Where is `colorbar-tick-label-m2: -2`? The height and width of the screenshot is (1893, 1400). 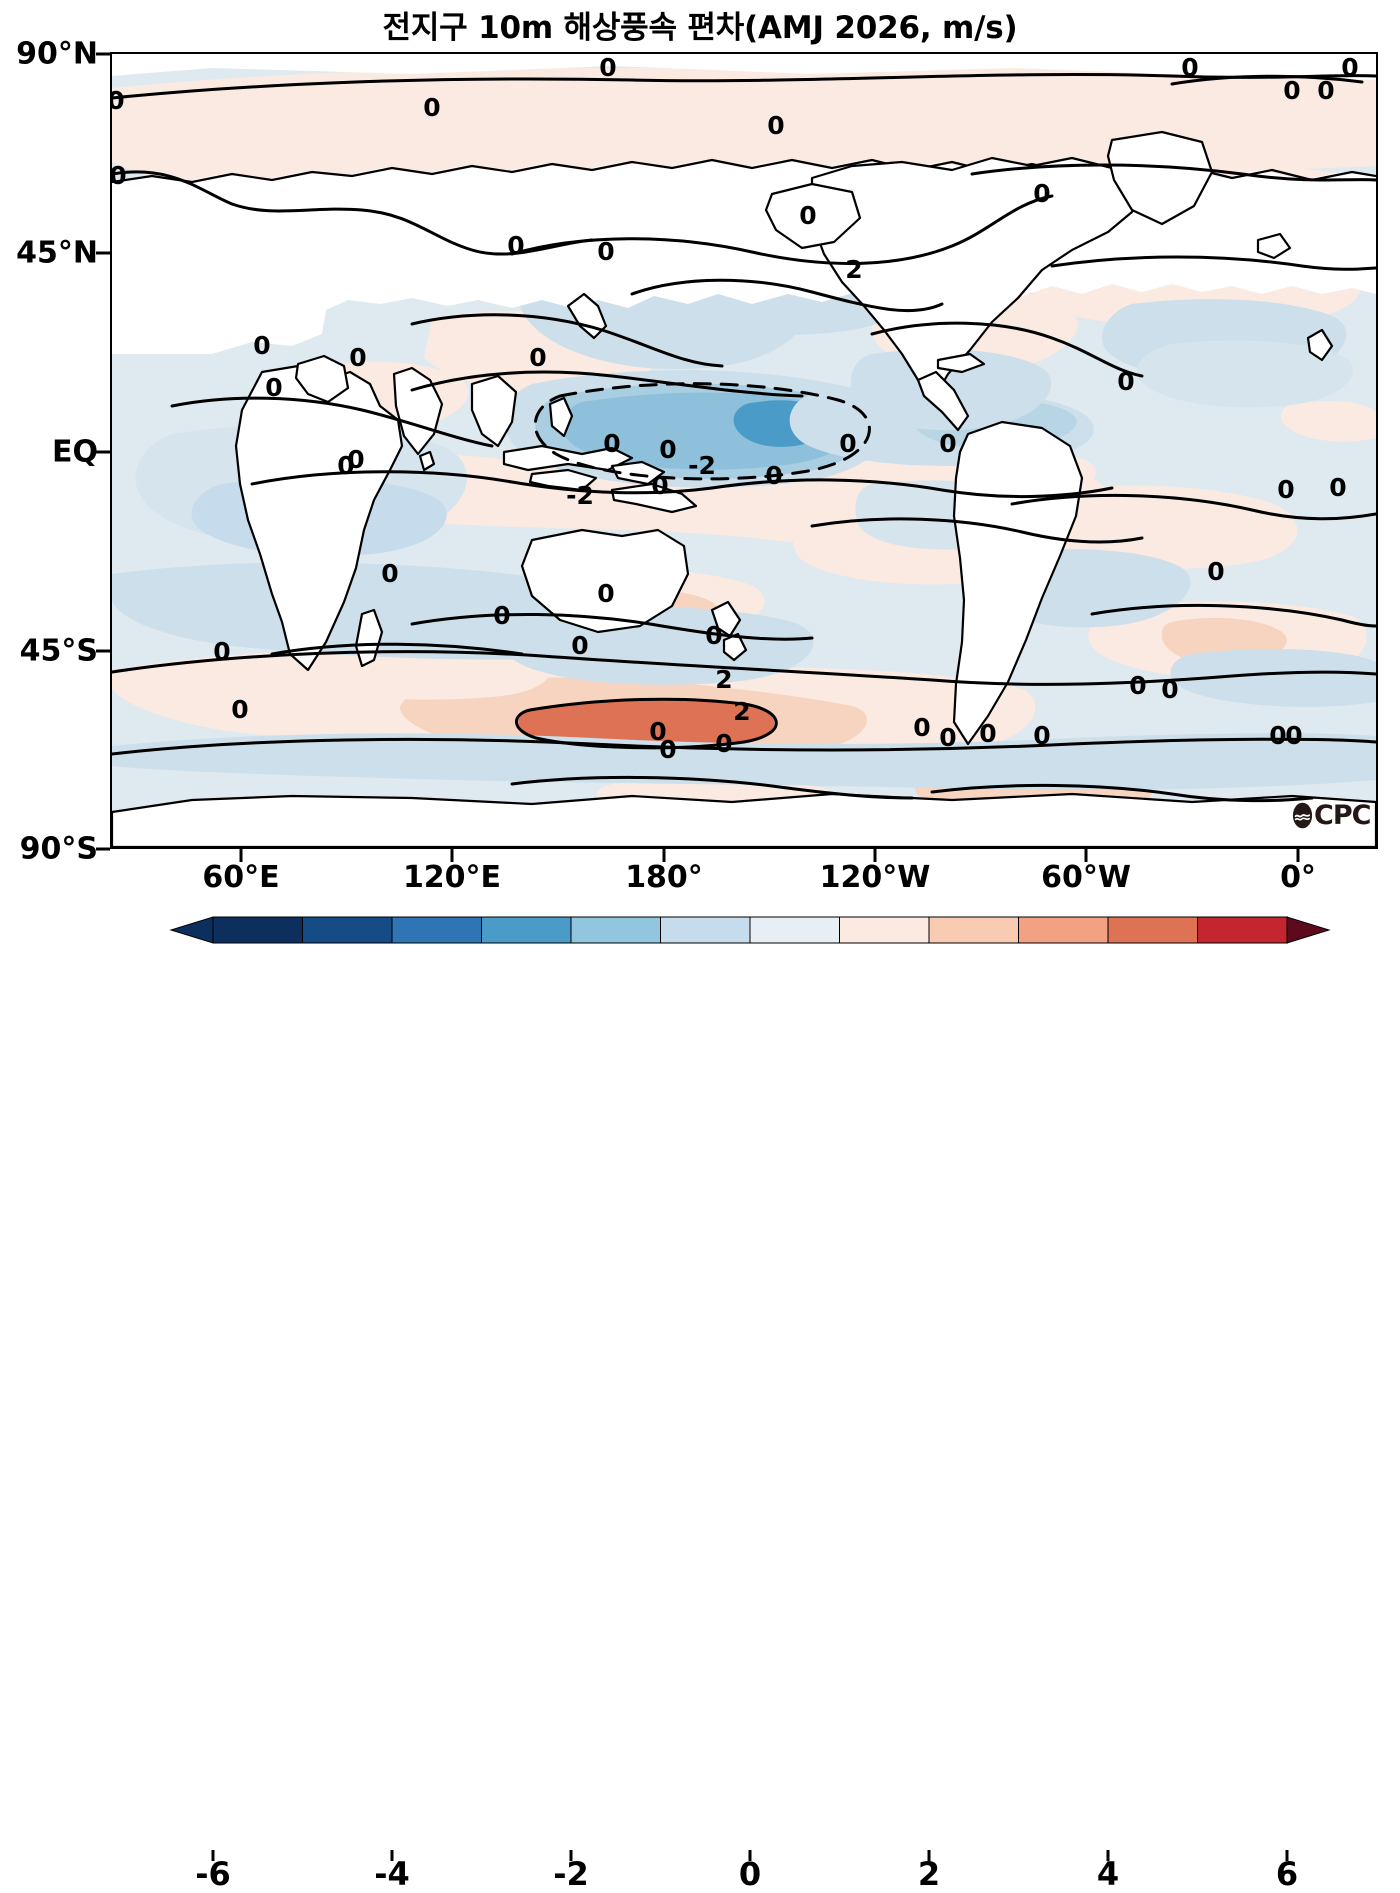 colorbar-tick-label-m2: -2 is located at coordinates (571, 1874).